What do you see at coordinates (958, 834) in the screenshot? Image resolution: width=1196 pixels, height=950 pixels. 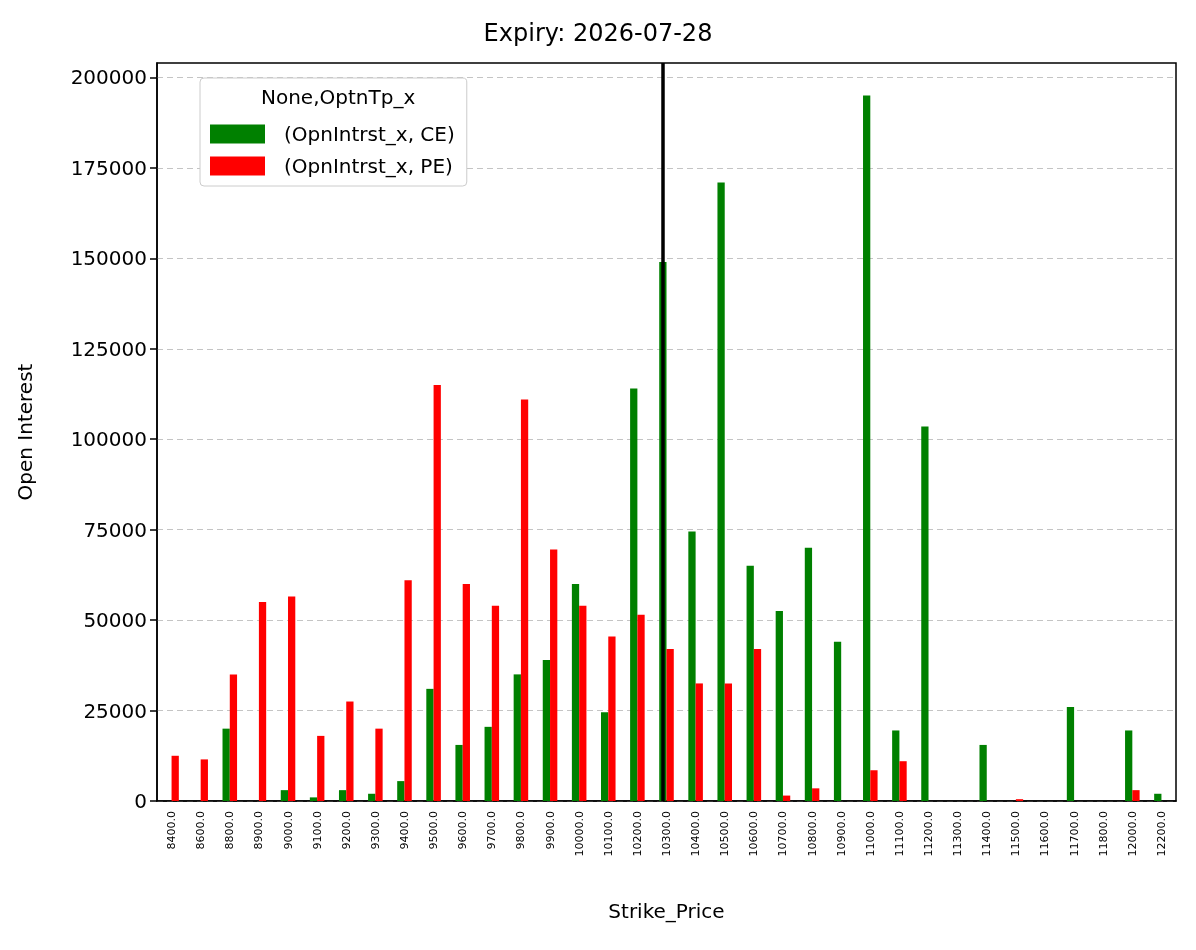 I see `x-tick-label: 11300.0` at bounding box center [958, 834].